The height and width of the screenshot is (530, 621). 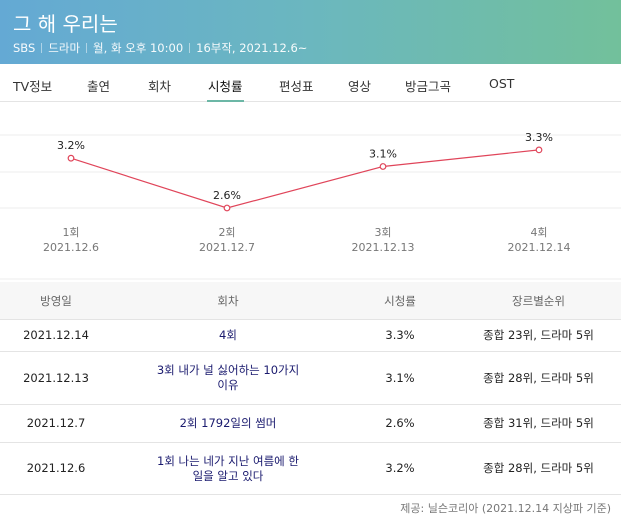 I want to click on tab-cast: 출연, so click(x=99, y=86).